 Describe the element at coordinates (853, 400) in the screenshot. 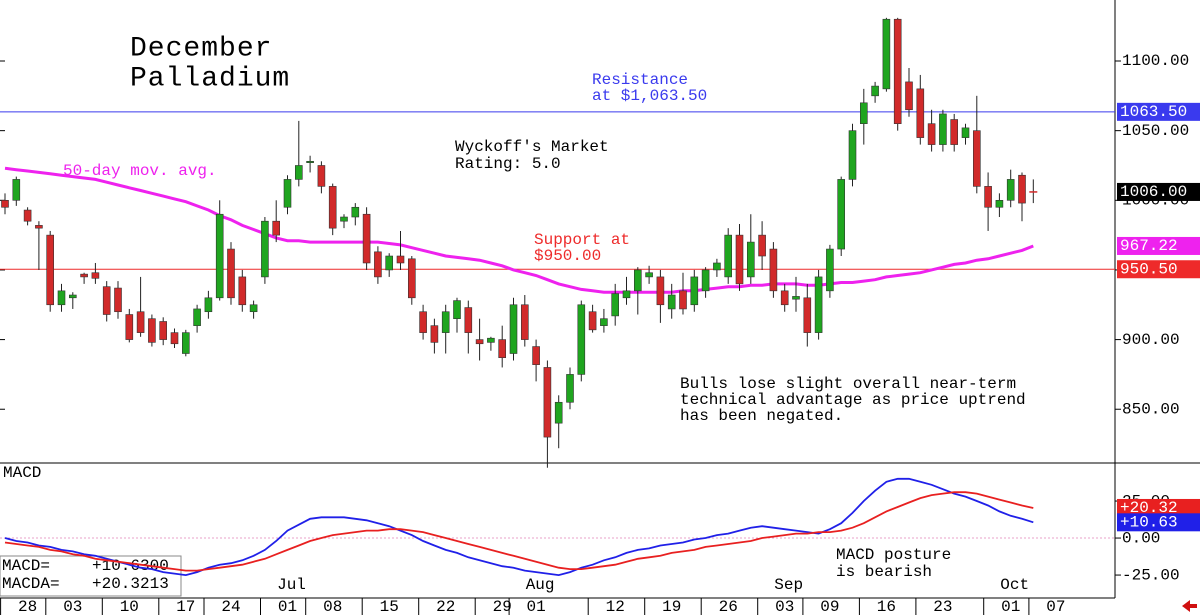

I see `note-text: technical advantage as price uptrend` at that location.